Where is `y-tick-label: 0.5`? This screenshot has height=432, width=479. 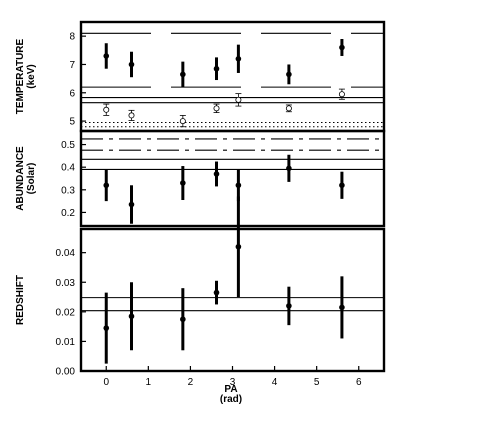
y-tick-label: 0.5 is located at coordinates (68, 145).